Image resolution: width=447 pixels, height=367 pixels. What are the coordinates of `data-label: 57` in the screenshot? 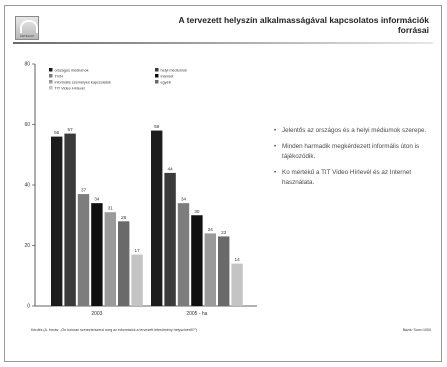 It's located at (71, 129).